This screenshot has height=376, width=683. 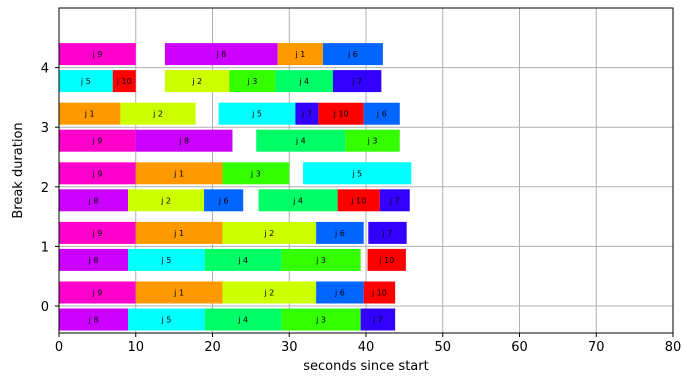 I want to click on y-tick-label: 2, so click(x=45, y=188).